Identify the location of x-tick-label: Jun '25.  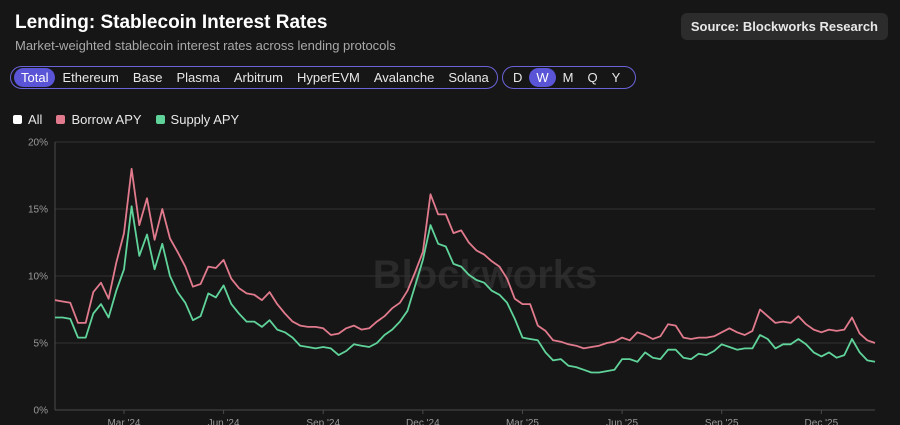
(622, 421).